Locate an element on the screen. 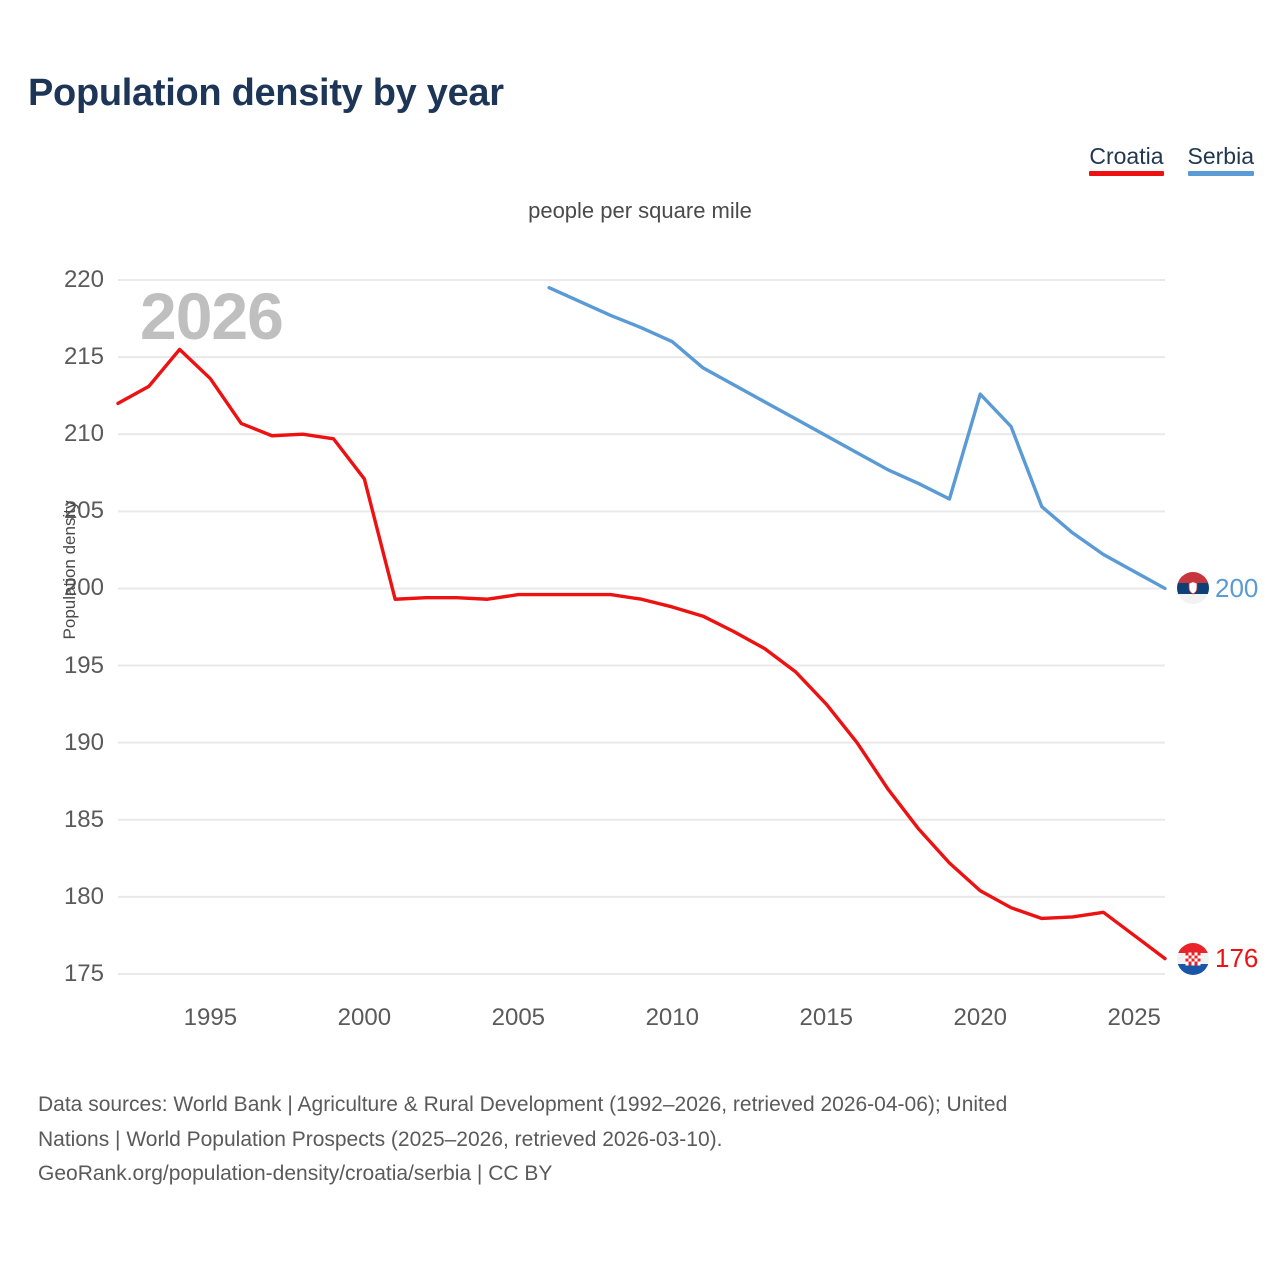  legend-item-serbia: Serbia is located at coordinates (1220, 160).